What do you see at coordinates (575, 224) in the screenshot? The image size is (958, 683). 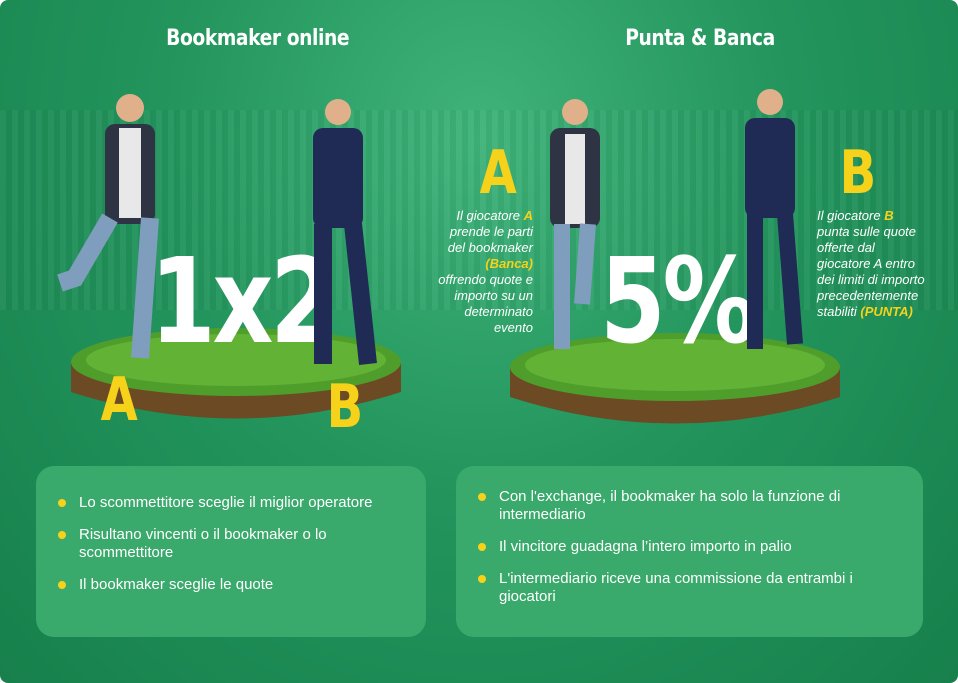 I see `player-a-right-figure` at bounding box center [575, 224].